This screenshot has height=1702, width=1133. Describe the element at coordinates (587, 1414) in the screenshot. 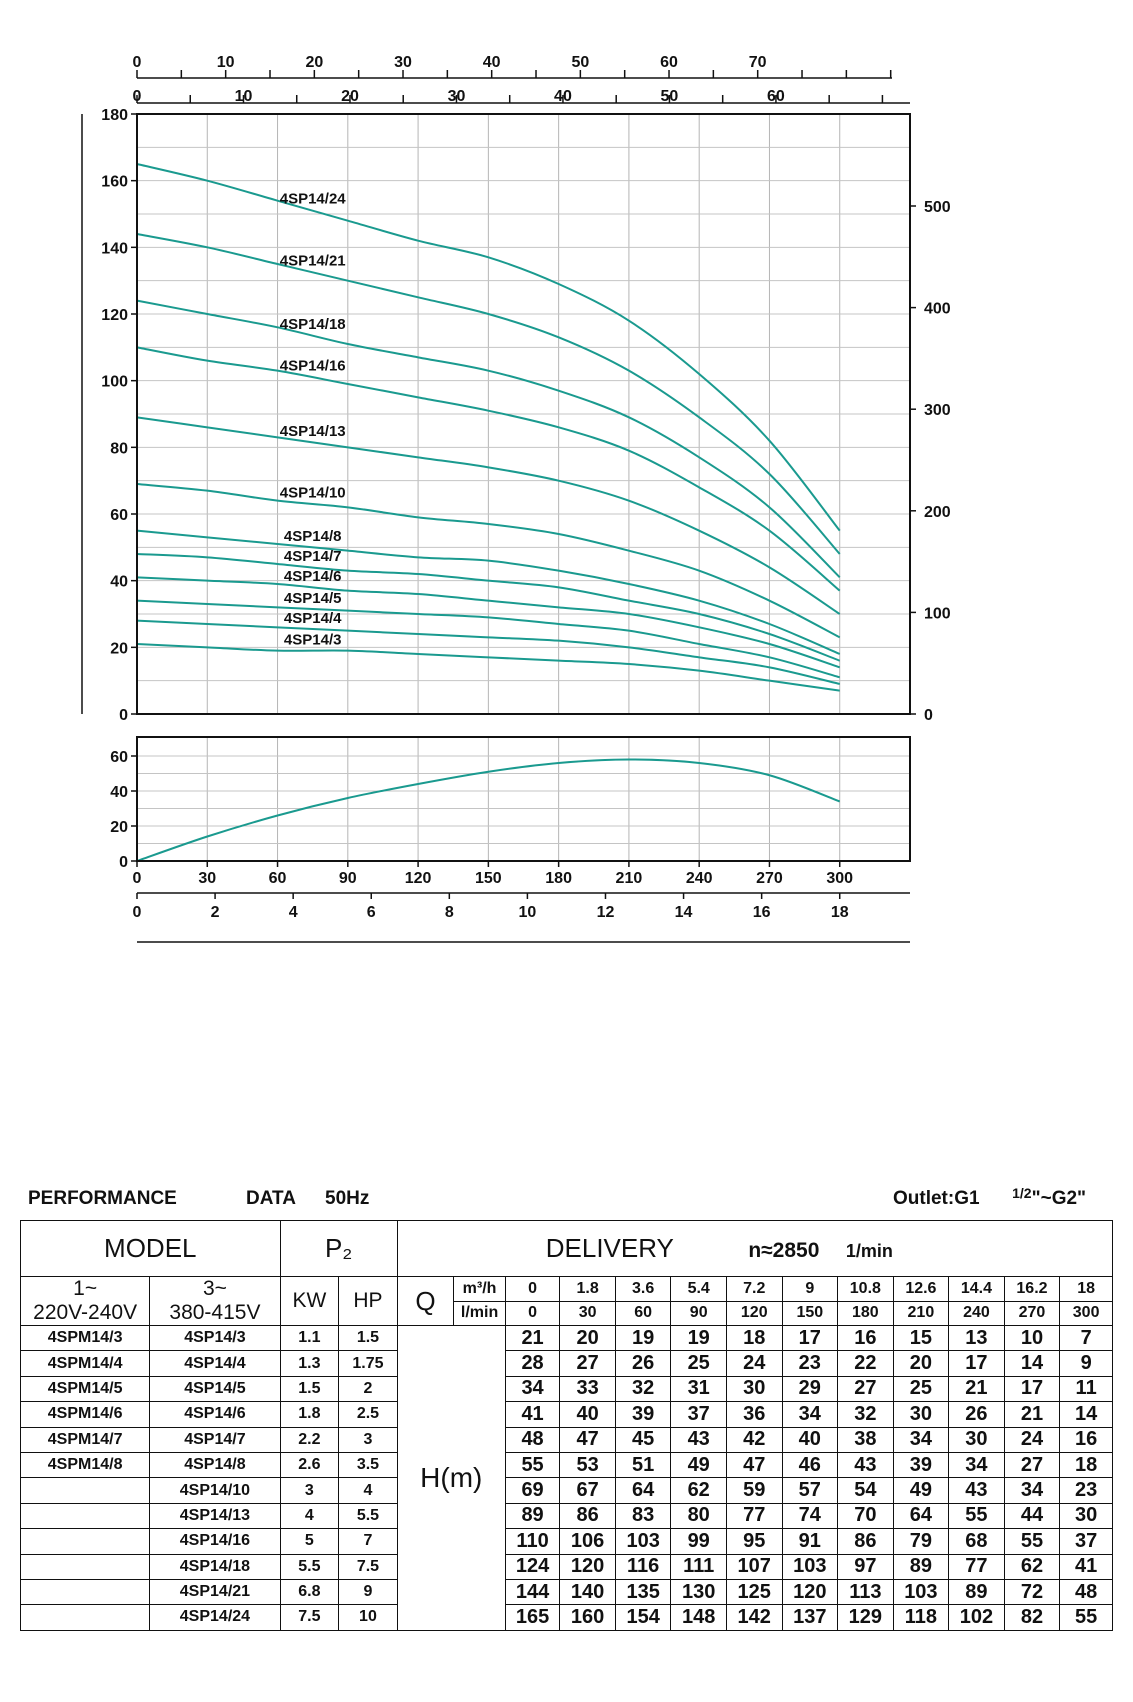

I see `head-value: 40` at that location.